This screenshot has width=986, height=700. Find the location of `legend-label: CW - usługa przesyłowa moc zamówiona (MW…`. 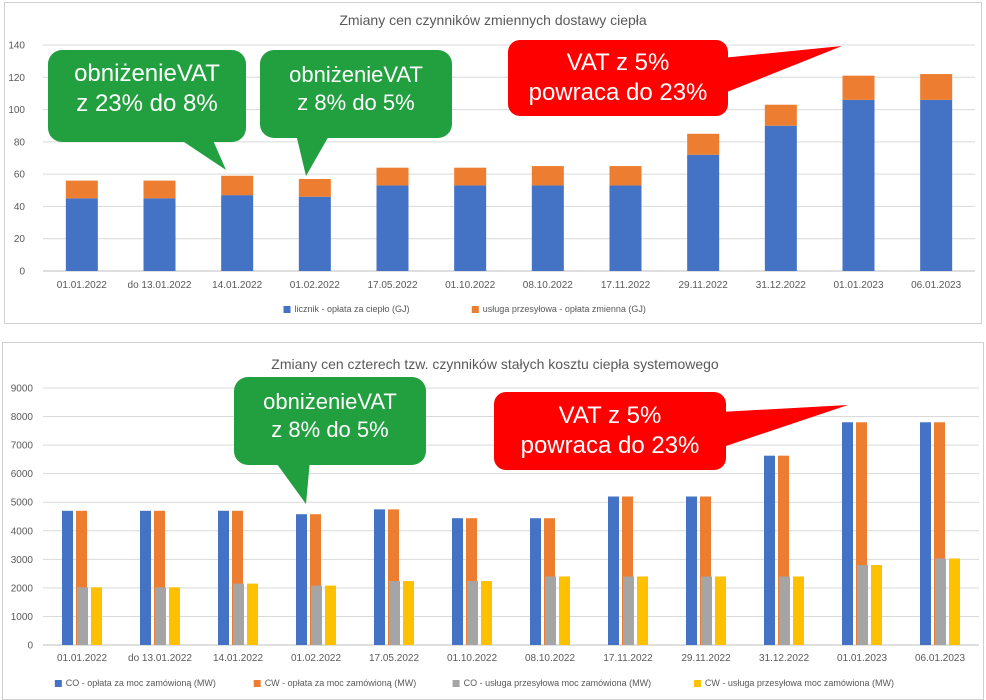

legend-label: CW - usługa przesyłowa moc zamówiona (MW… is located at coordinates (799, 683).